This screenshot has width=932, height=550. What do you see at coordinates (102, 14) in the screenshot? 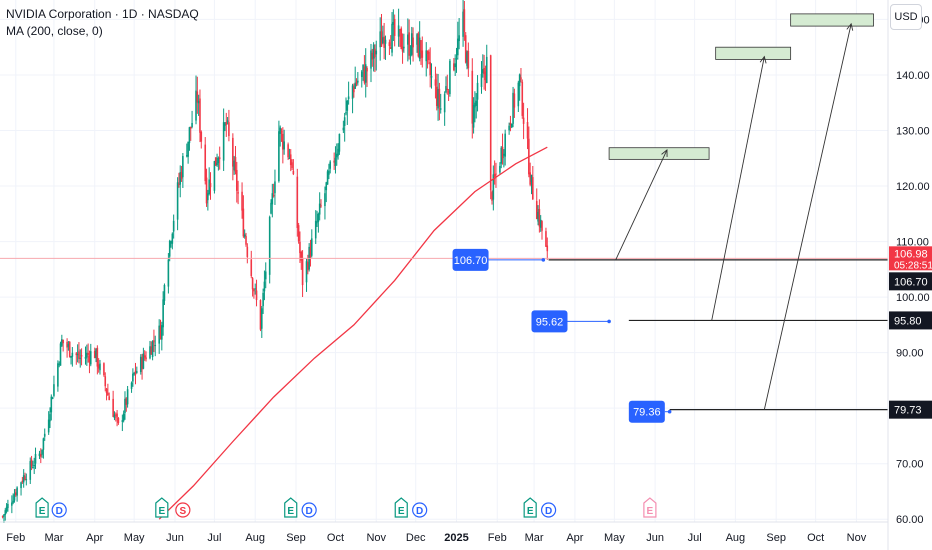
I see `symbol-title: NVIDIA Corporation · 1D · NASDAQ` at bounding box center [102, 14].